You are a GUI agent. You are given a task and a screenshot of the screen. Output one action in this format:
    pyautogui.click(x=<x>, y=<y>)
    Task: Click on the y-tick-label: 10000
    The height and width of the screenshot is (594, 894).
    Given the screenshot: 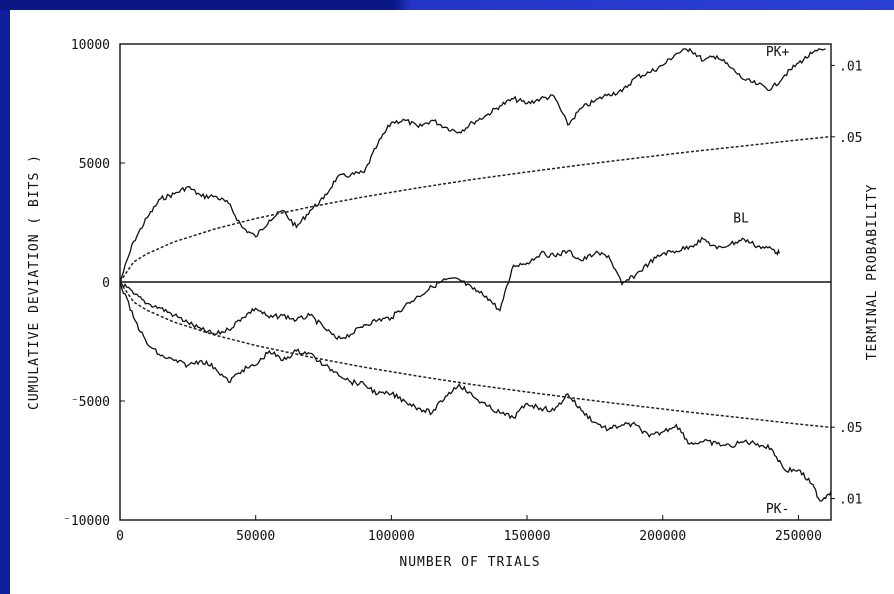 What is the action you would take?
    pyautogui.click(x=90, y=45)
    